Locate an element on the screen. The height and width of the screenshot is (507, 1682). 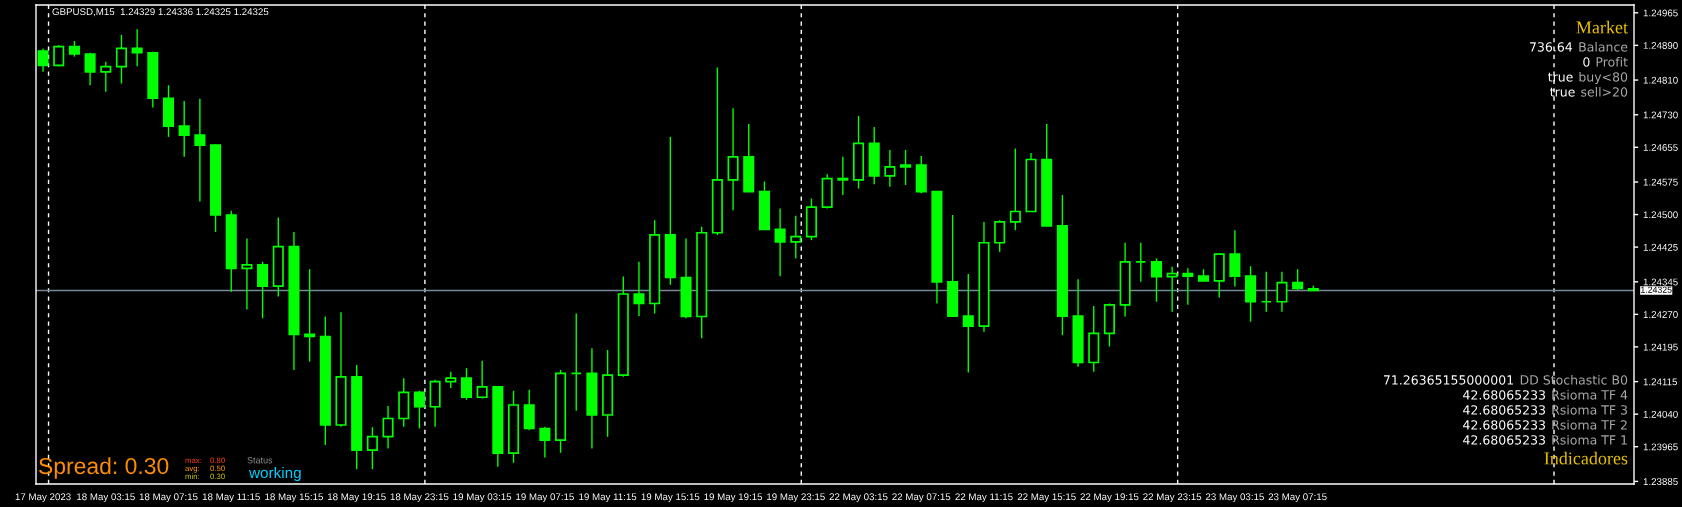
x-tick-label: 22 May 19:15 is located at coordinates (1109, 498).